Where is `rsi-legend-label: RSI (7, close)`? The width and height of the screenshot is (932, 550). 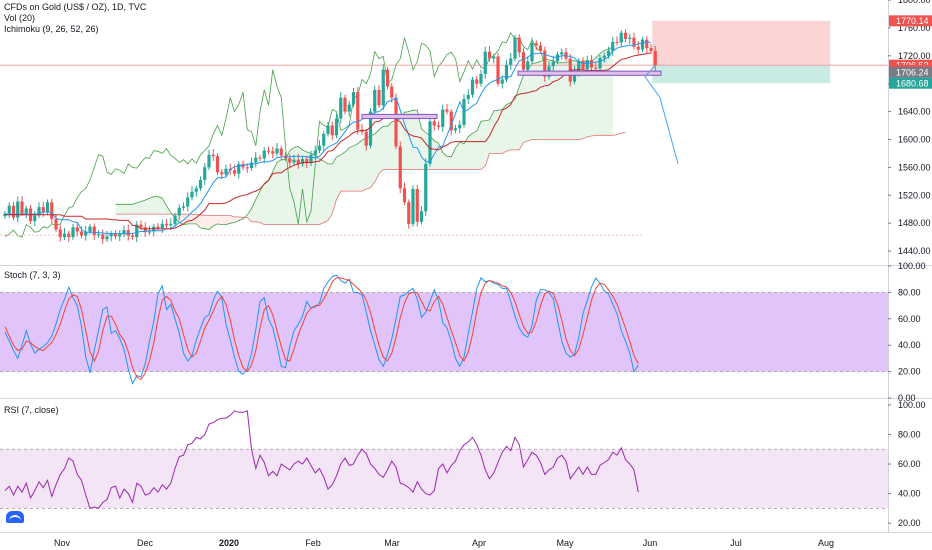
rsi-legend-label: RSI (7, close) is located at coordinates (31, 410).